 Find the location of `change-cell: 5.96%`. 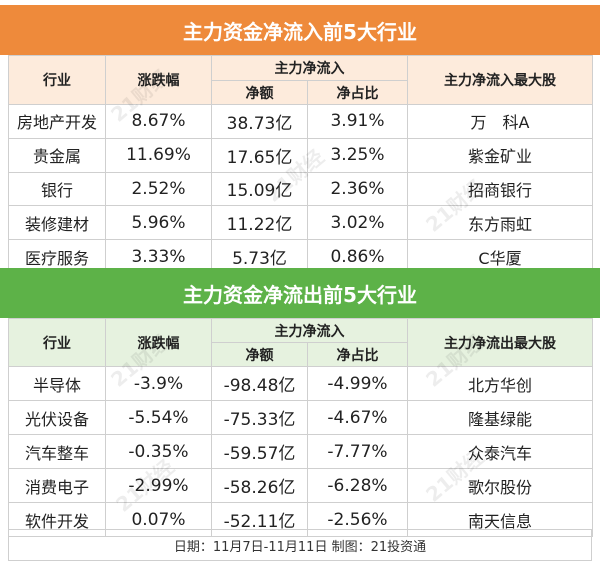

change-cell: 5.96% is located at coordinates (158, 223).